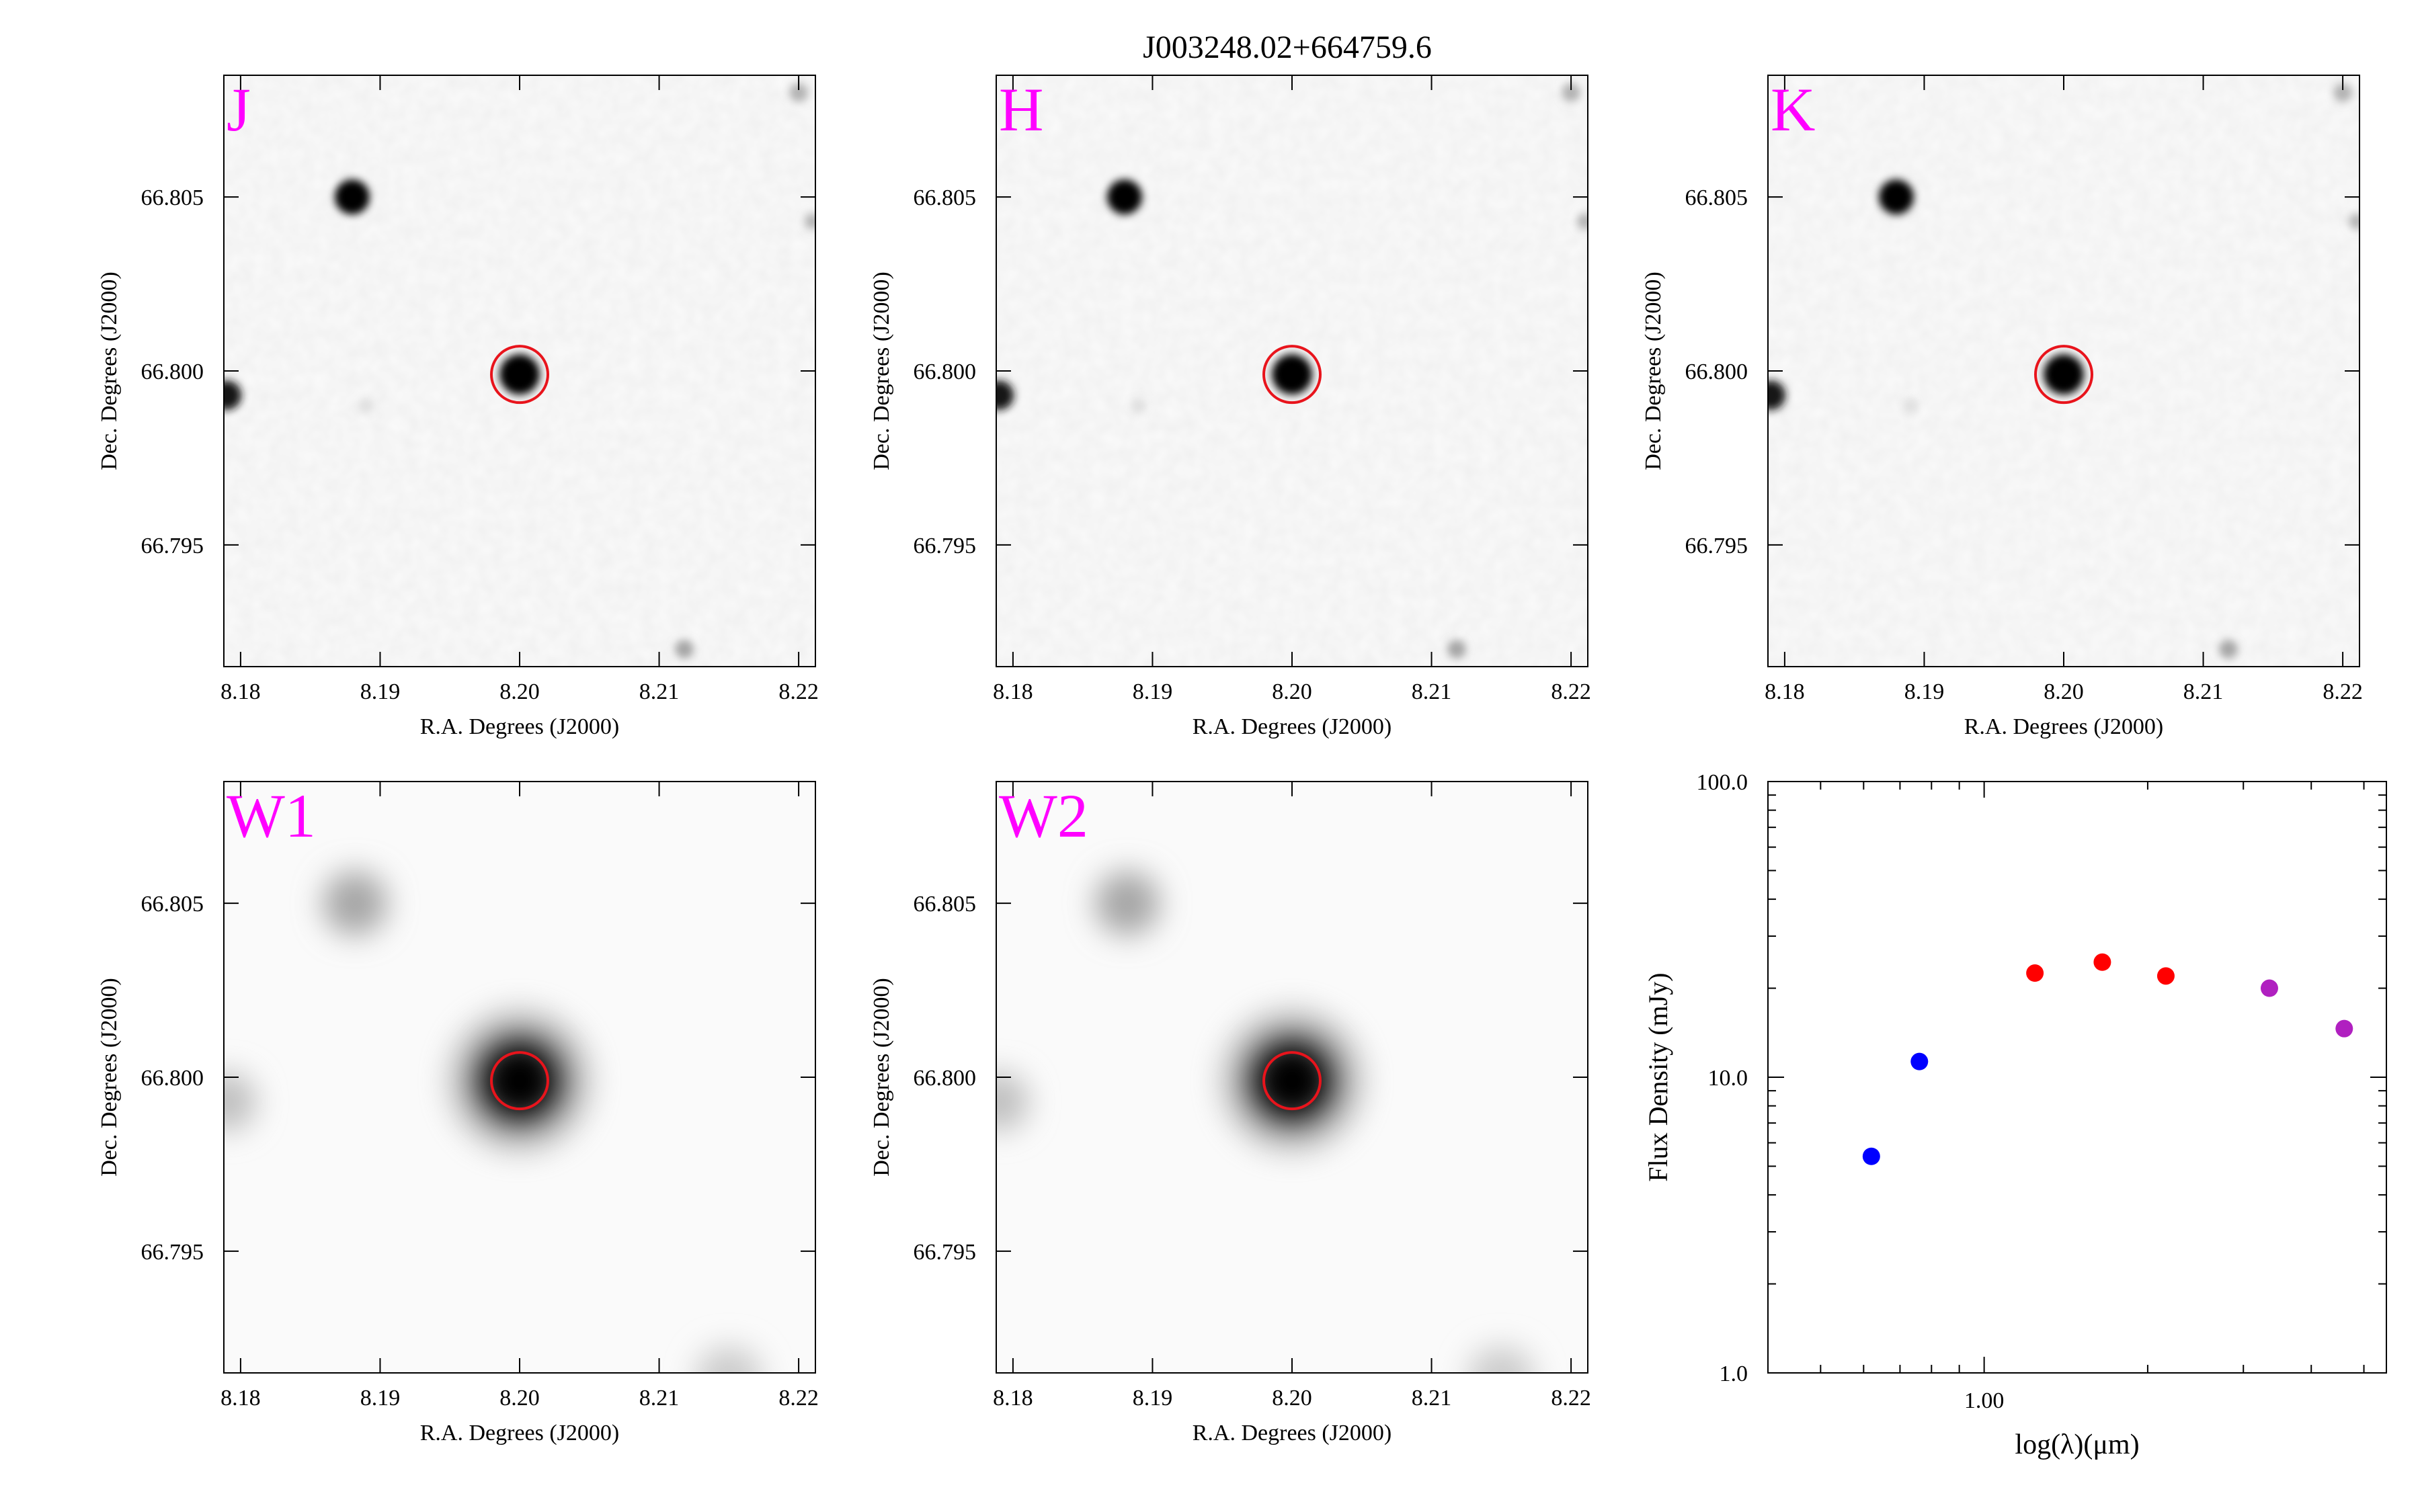  What do you see at coordinates (1287, 47) in the screenshot?
I see `figure-title: J003248.02+664759.6` at bounding box center [1287, 47].